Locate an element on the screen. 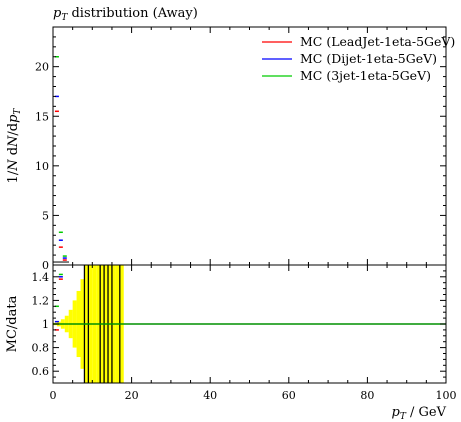  ylabel-main-N: N is located at coordinates (13, 165).